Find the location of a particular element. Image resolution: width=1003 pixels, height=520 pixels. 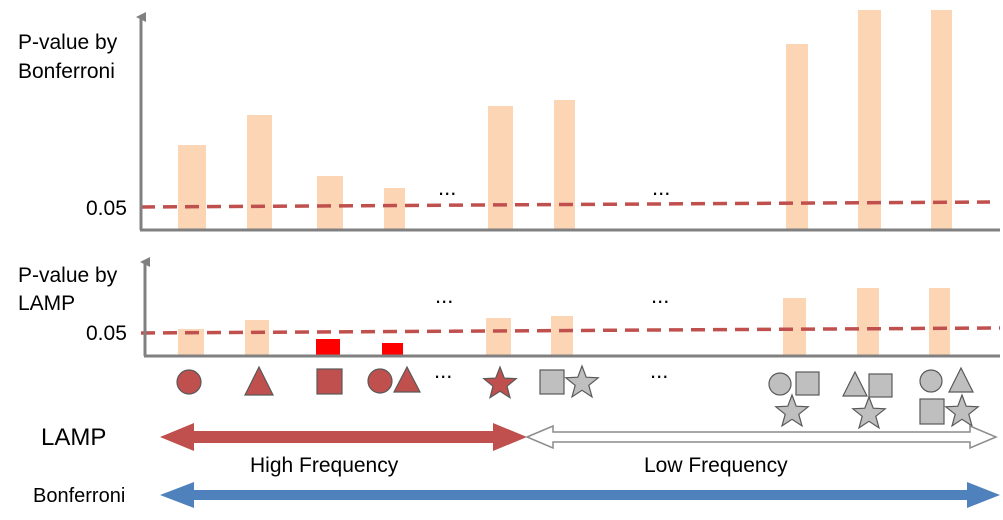

lamp-threshold-line is located at coordinates (570, 330).